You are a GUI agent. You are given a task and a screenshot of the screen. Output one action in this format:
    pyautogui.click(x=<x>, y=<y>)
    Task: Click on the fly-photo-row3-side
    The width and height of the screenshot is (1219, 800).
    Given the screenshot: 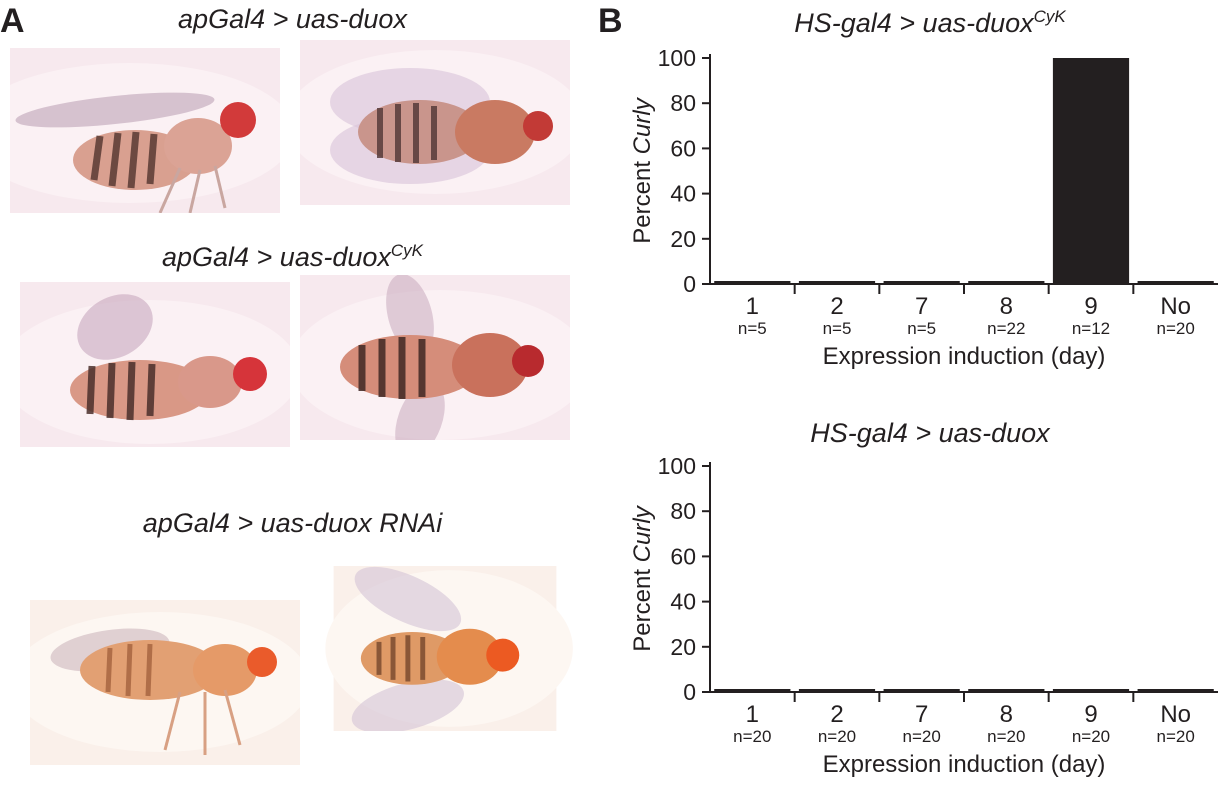 What is the action you would take?
    pyautogui.click(x=165, y=682)
    